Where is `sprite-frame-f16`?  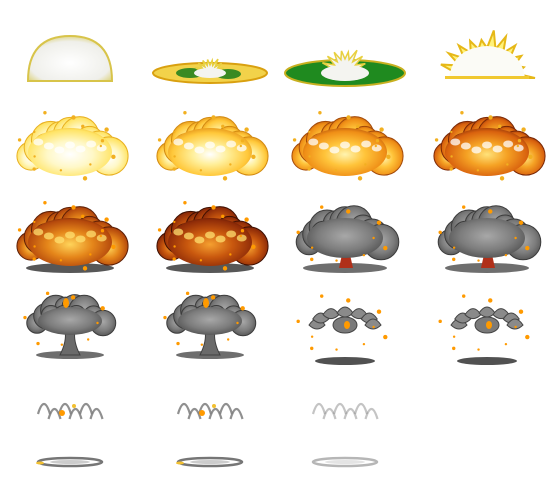 sprite-frame-f16 is located at coordinates (484, 329).